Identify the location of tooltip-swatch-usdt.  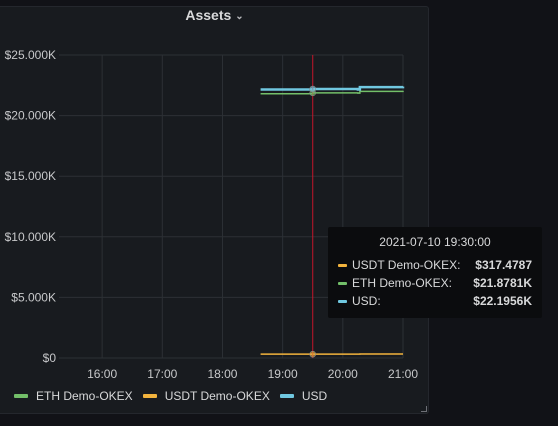
(342, 265).